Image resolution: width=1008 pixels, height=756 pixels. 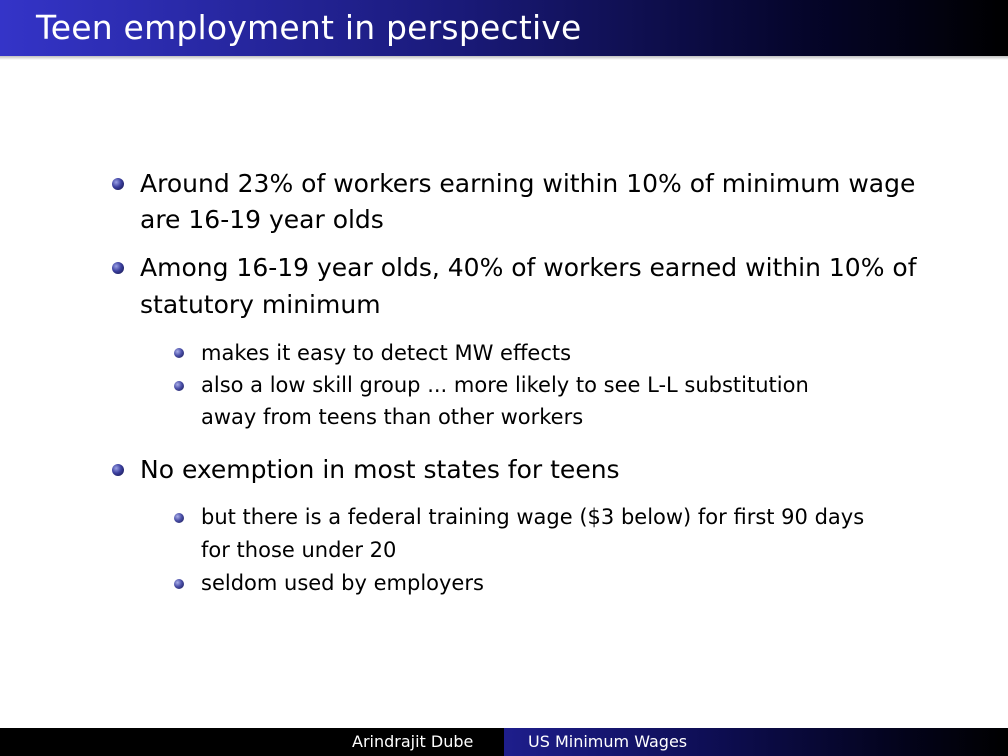 What do you see at coordinates (380, 469) in the screenshot?
I see `bullet-3-line-1: No exemption in most states for teens` at bounding box center [380, 469].